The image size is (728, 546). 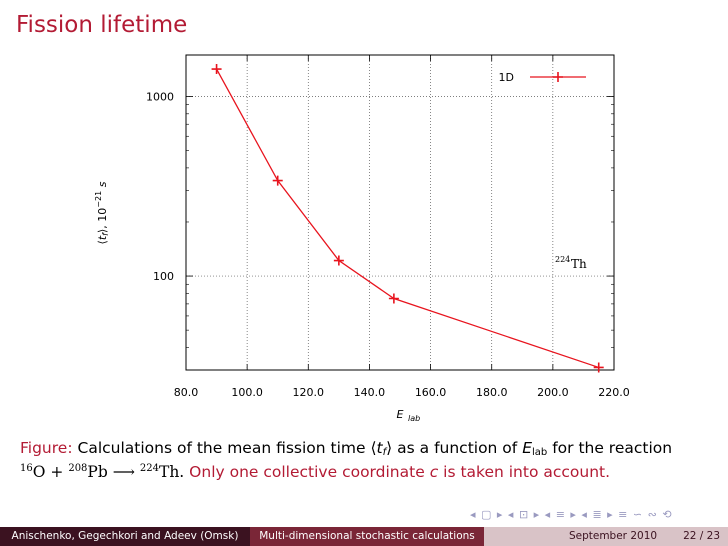 I want to click on caption-label: Figure:, so click(x=46, y=448).